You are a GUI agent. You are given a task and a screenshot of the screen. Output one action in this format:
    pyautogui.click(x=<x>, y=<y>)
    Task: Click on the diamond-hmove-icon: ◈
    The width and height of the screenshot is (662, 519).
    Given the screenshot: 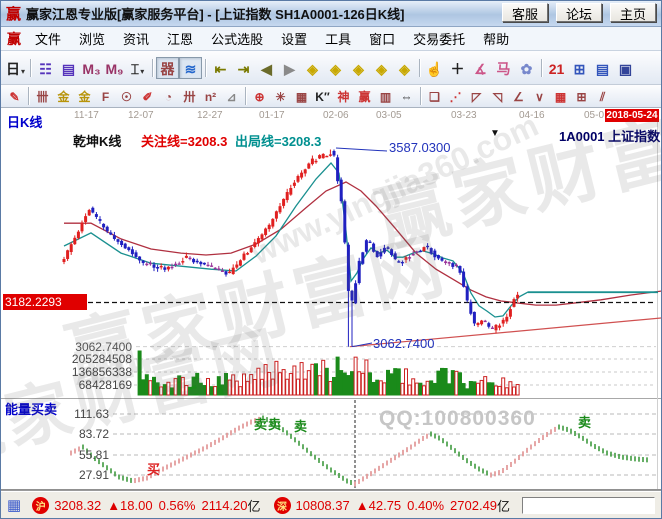 What is the action you would take?
    pyautogui.click(x=335, y=68)
    